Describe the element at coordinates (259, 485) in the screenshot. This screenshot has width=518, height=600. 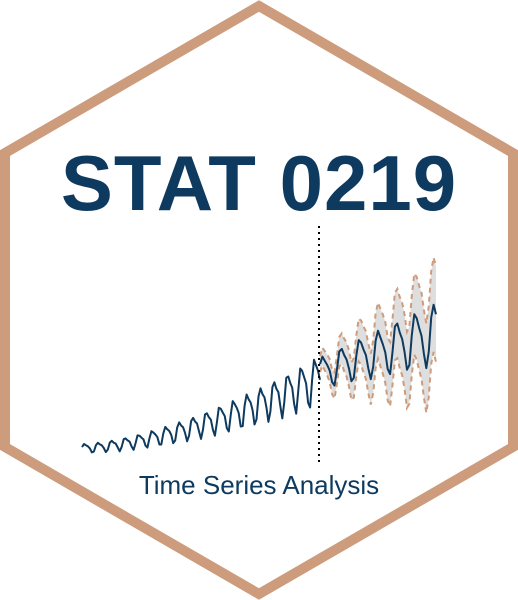
I see `course-subtitle: Time Series Analysis` at that location.